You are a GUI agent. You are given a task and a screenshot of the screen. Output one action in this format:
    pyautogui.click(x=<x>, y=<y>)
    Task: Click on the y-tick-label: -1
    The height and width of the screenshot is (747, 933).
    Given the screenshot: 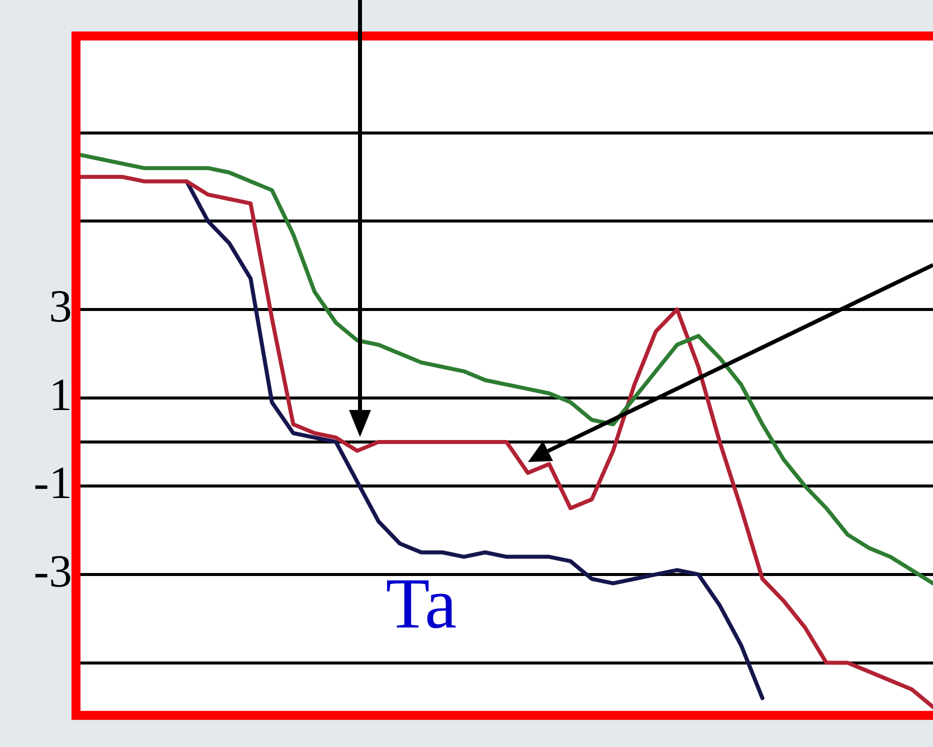 What is the action you would take?
    pyautogui.click(x=53, y=482)
    